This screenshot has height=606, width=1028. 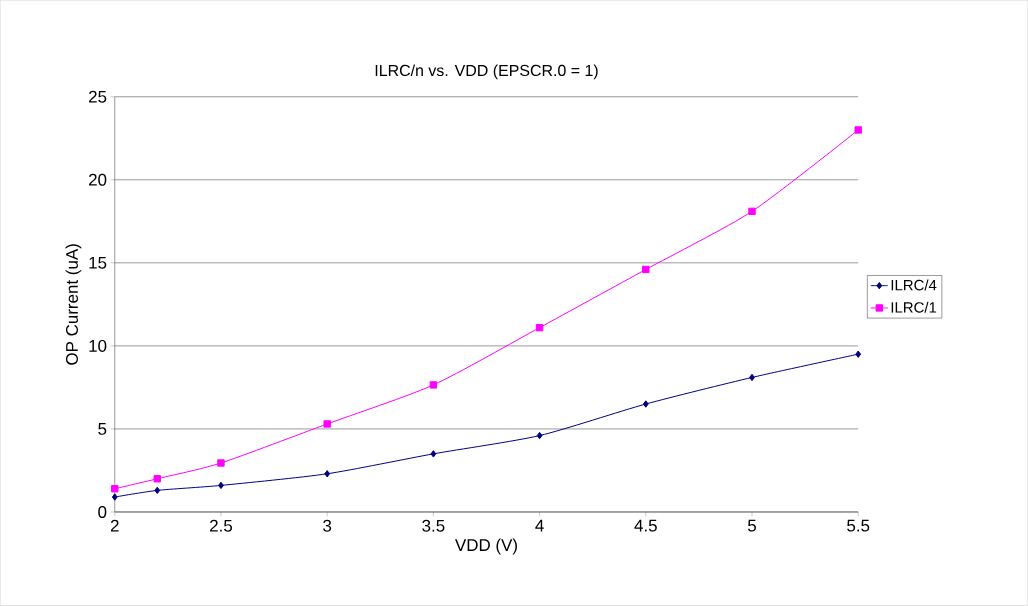 What do you see at coordinates (73, 304) in the screenshot?
I see `y-axis-title: OP Current (uA)` at bounding box center [73, 304].